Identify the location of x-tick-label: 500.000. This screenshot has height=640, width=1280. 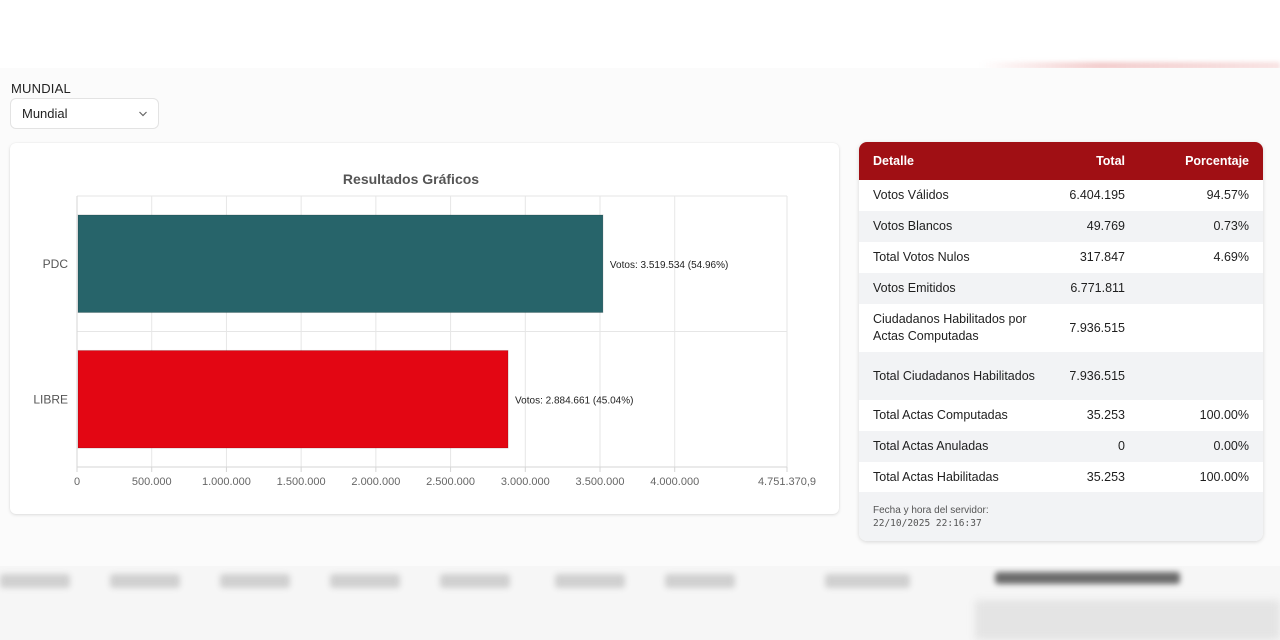
(152, 482).